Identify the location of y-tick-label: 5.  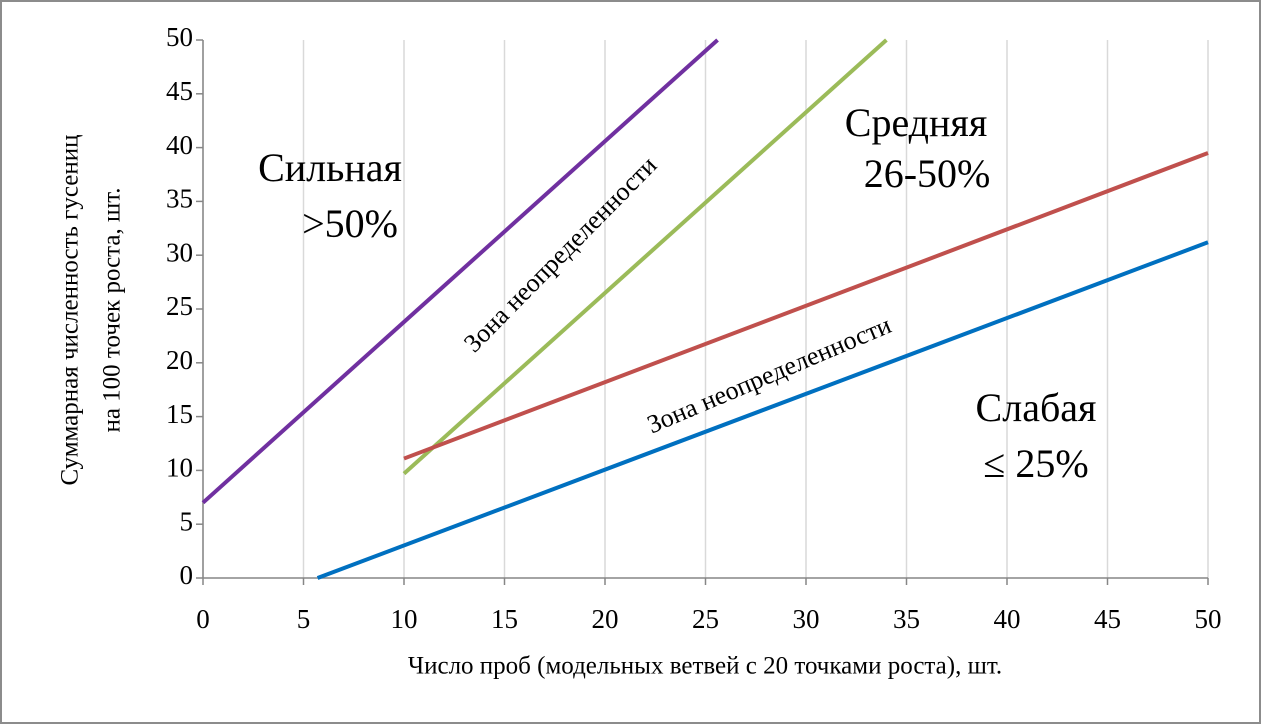
(187, 521).